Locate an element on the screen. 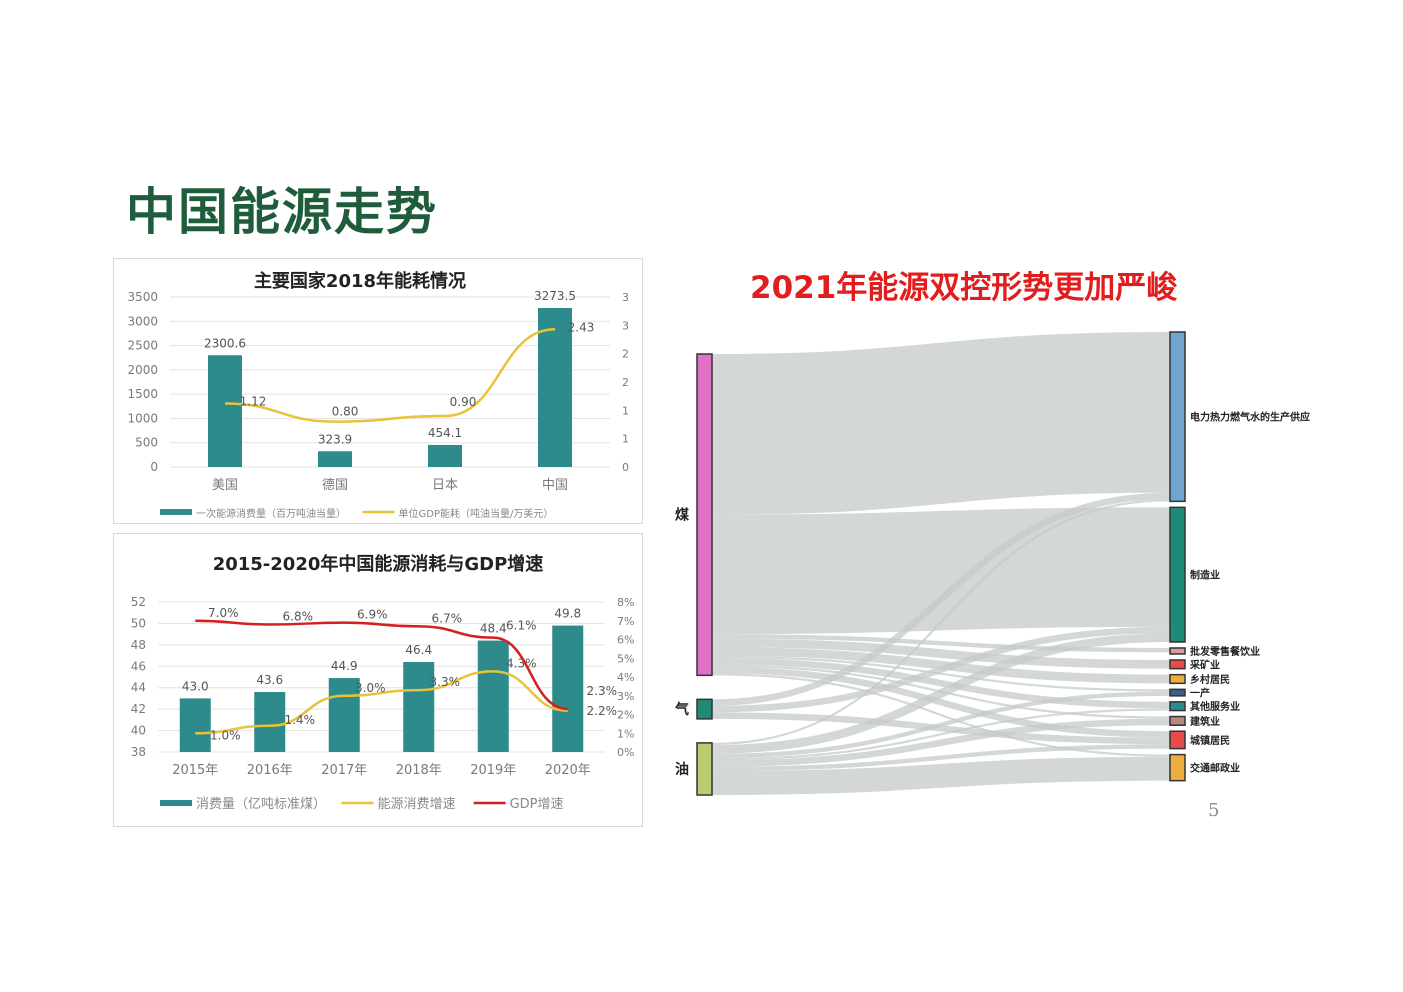 The width and height of the screenshot is (1403, 992). sankey-target-label: 交通邮政业 is located at coordinates (1215, 768).